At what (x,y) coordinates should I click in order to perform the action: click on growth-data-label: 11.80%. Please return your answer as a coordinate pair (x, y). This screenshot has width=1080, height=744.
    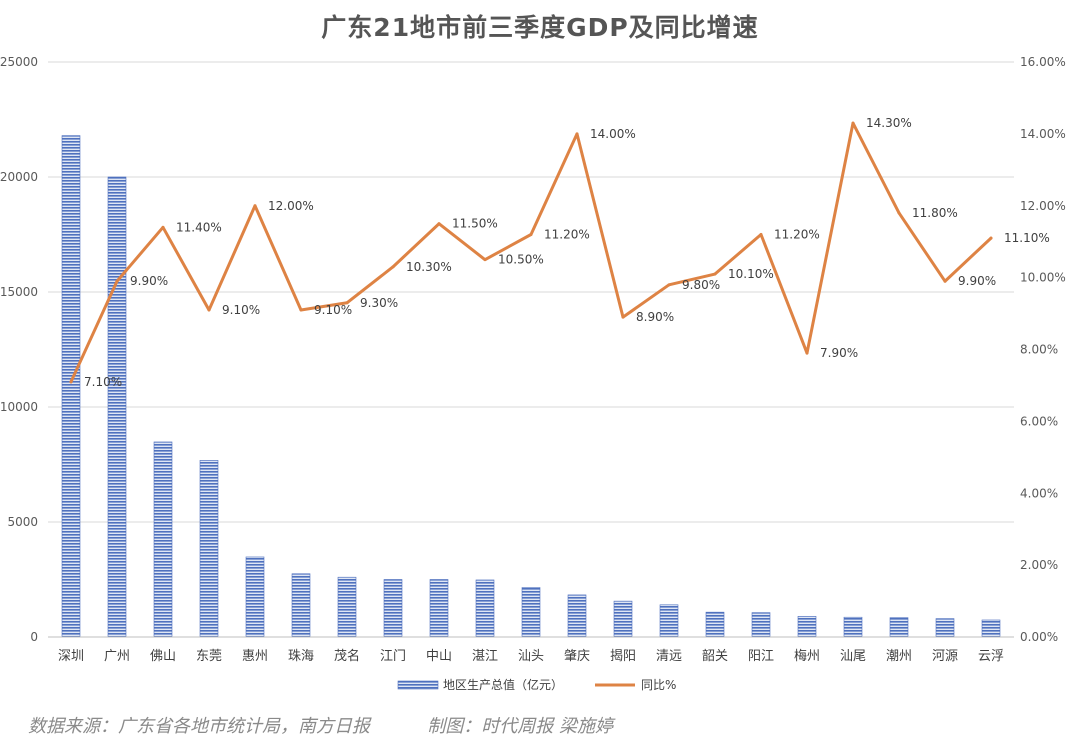
    Looking at the image, I should click on (935, 213).